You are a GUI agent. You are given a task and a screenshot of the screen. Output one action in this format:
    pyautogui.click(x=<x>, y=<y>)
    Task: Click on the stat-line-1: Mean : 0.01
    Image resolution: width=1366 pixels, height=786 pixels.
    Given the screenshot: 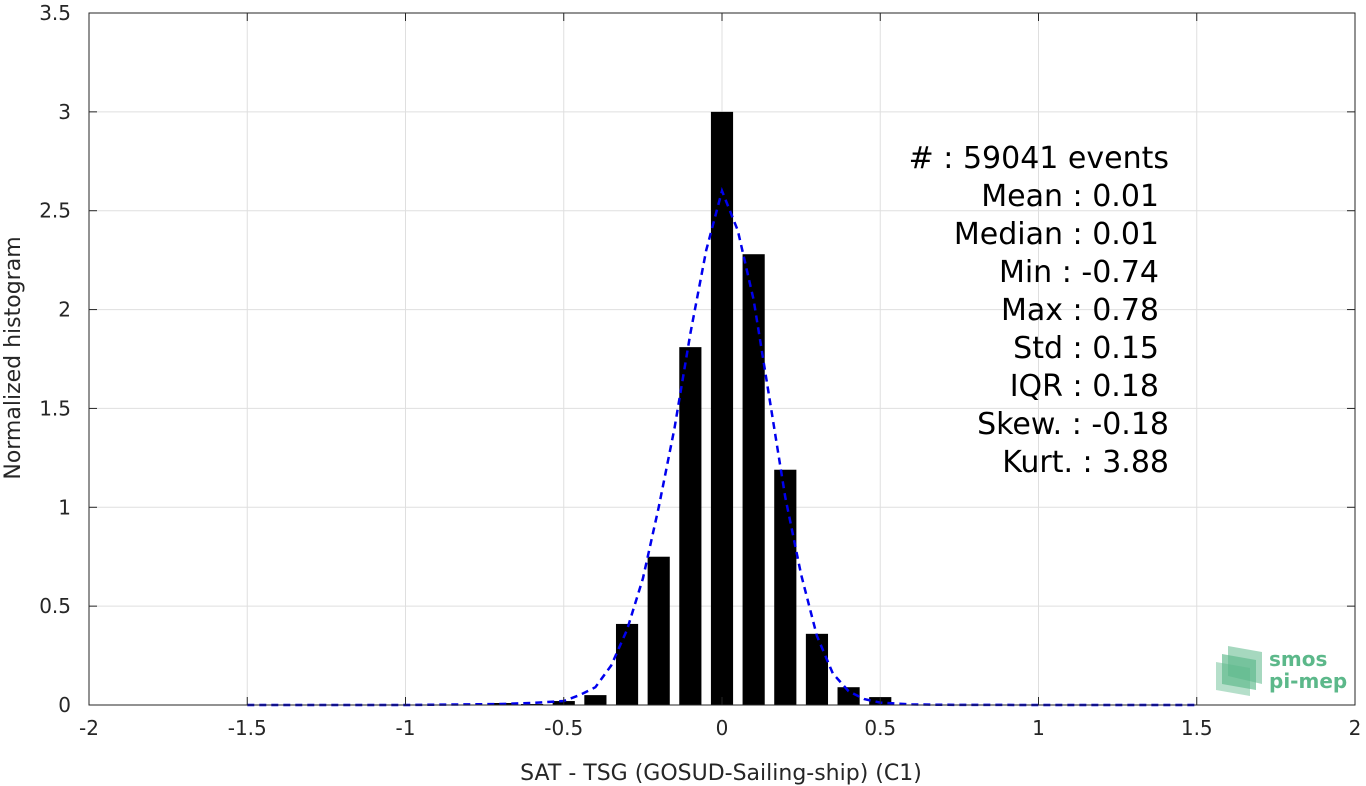 What is the action you would take?
    pyautogui.click(x=1070, y=196)
    